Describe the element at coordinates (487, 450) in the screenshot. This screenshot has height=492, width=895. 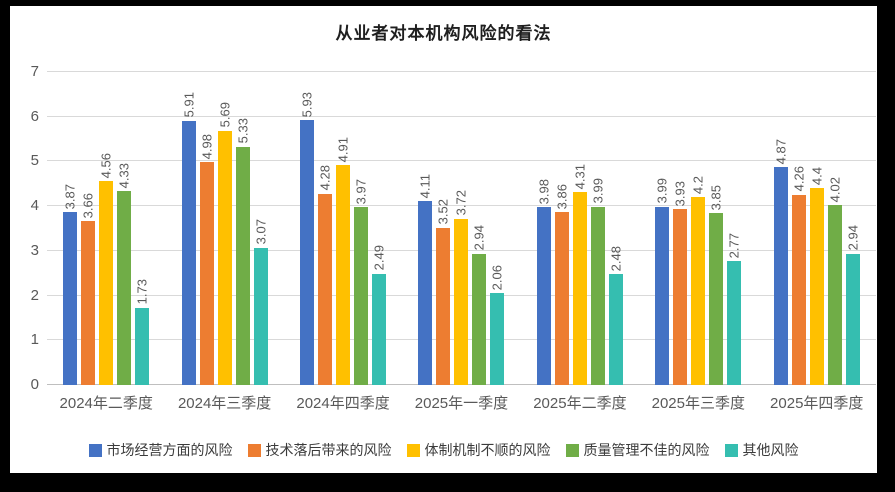
I see `legend-label: 体制机制不顺的风险` at that location.